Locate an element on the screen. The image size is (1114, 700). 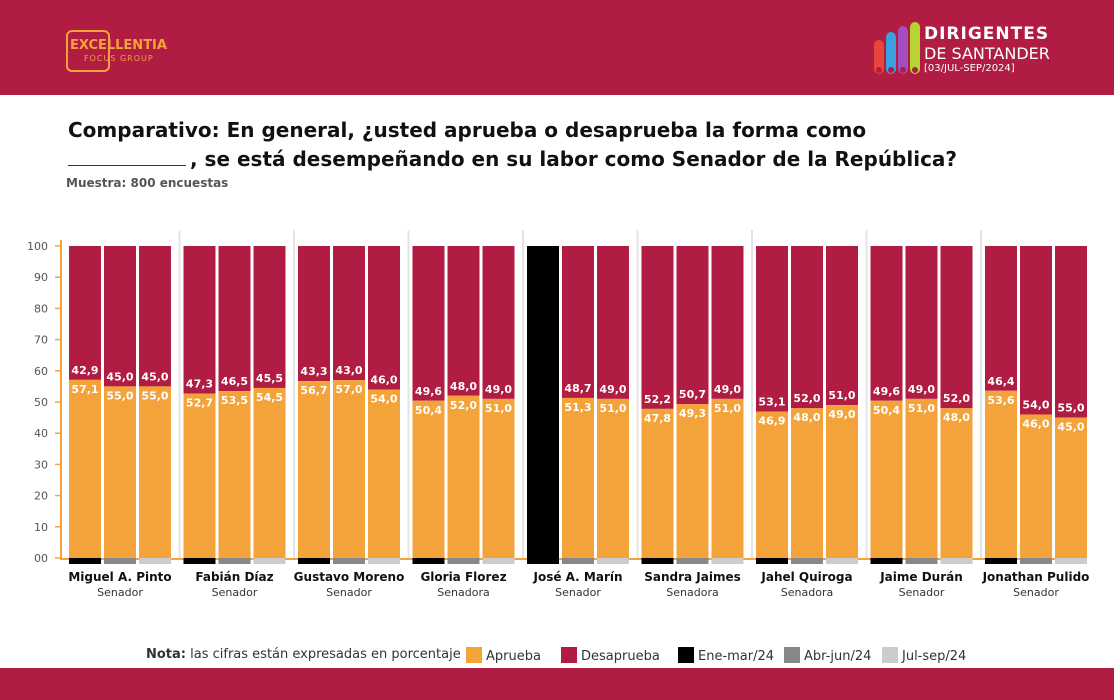
label-approve: 57,0 is located at coordinates (348, 389).